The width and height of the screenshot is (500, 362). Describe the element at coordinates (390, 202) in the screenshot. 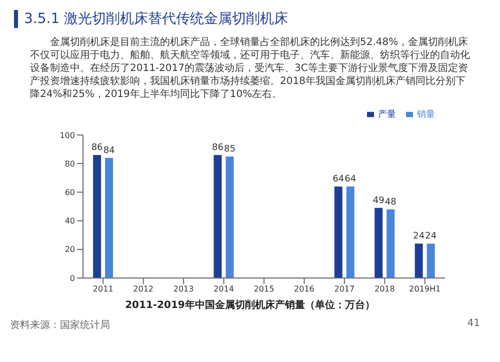

I see `data-label: 48` at that location.